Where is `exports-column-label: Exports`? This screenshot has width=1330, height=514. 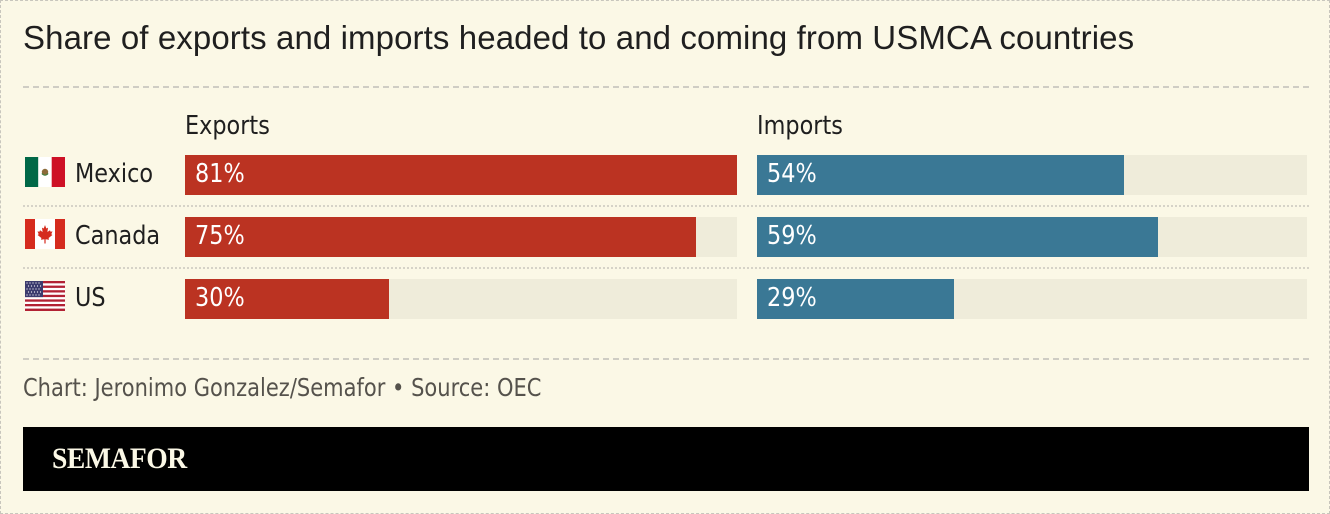
exports-column-label: Exports is located at coordinates (227, 126).